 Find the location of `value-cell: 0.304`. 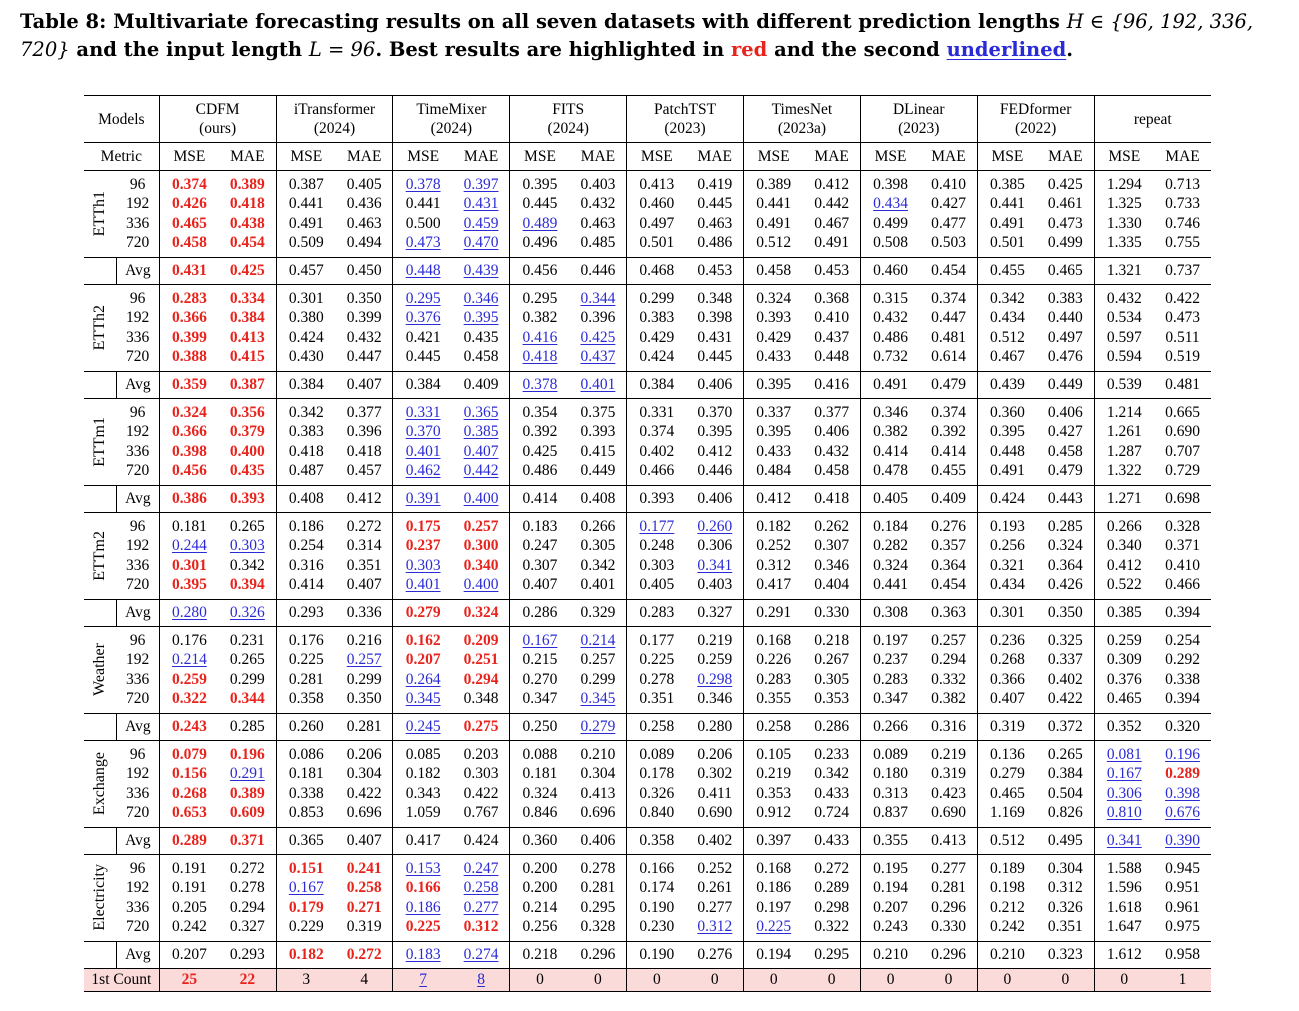

value-cell: 0.304 is located at coordinates (364, 775).